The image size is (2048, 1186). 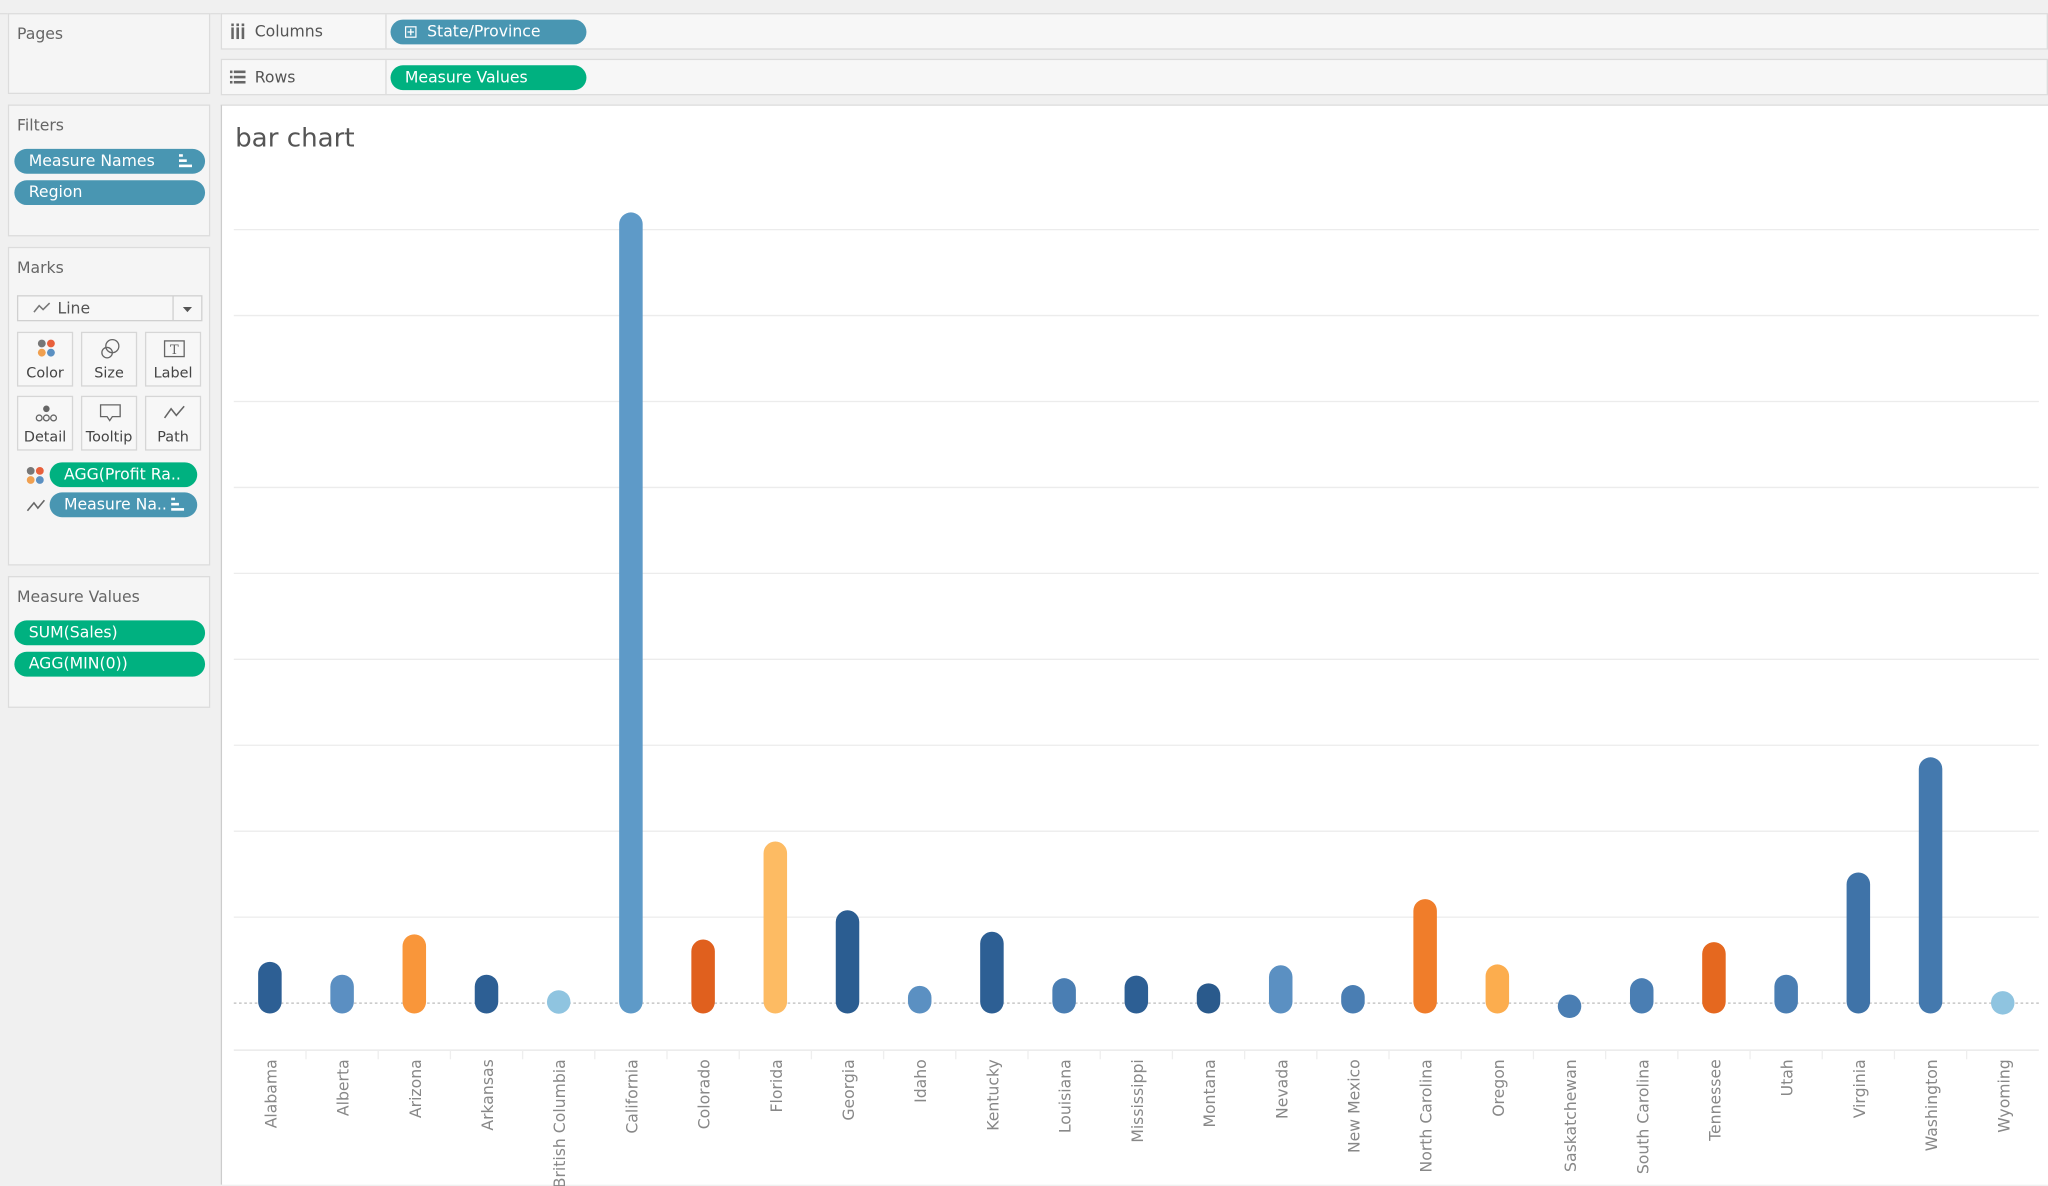 What do you see at coordinates (40, 125) in the screenshot?
I see `filters-title: Filters` at bounding box center [40, 125].